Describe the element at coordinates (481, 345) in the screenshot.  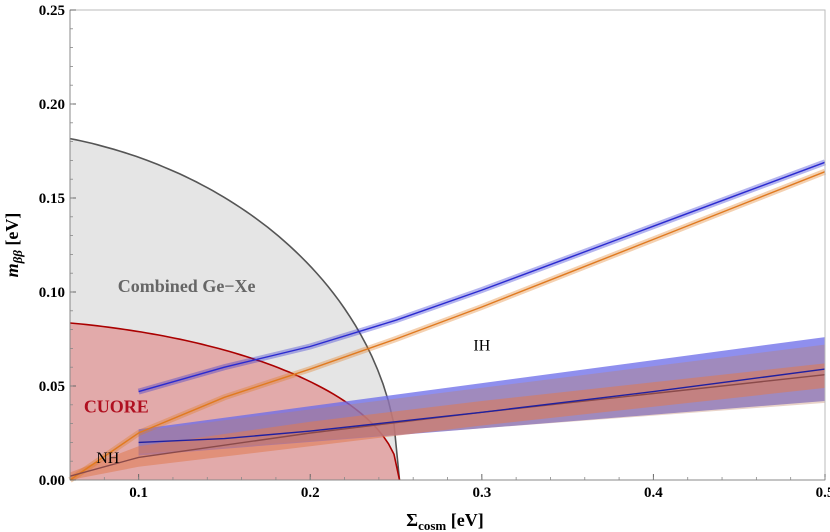
I see `band-label-0: IH` at that location.